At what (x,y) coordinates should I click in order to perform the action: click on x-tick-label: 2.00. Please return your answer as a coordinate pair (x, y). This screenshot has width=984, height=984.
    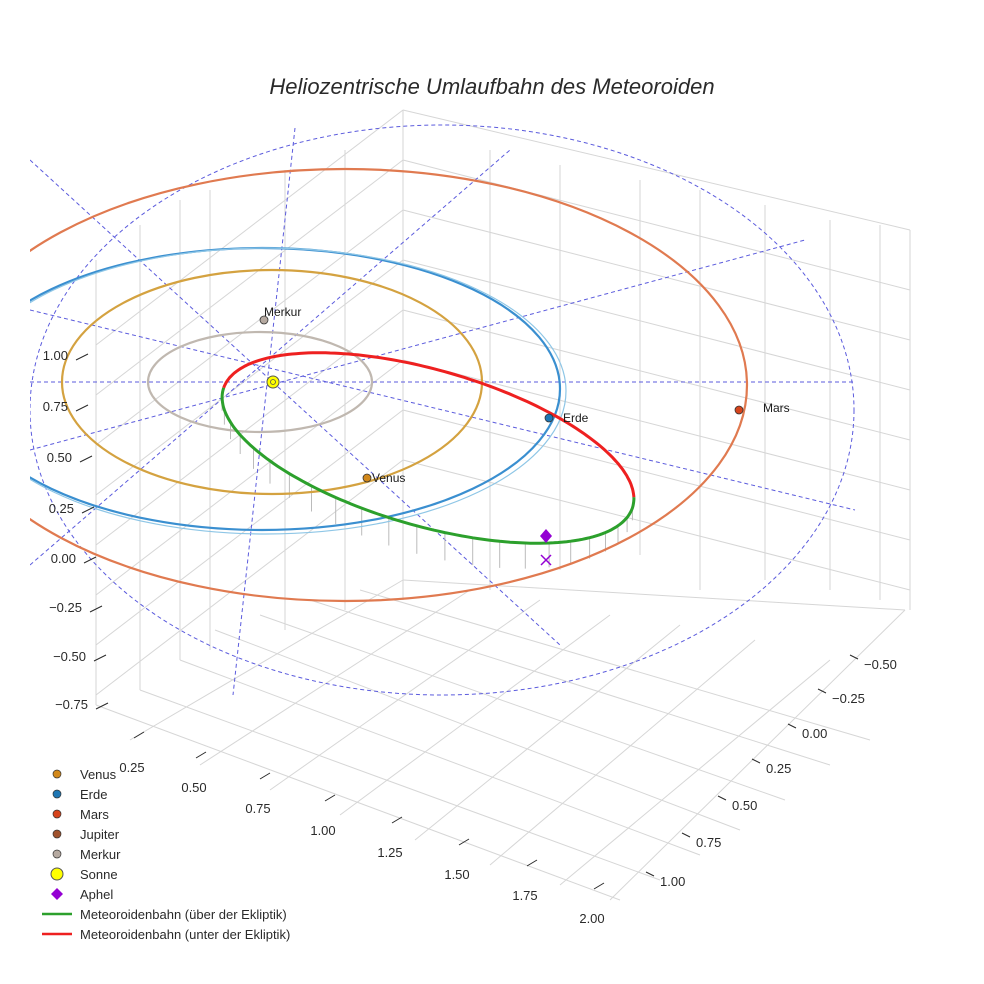
    Looking at the image, I should click on (591, 918).